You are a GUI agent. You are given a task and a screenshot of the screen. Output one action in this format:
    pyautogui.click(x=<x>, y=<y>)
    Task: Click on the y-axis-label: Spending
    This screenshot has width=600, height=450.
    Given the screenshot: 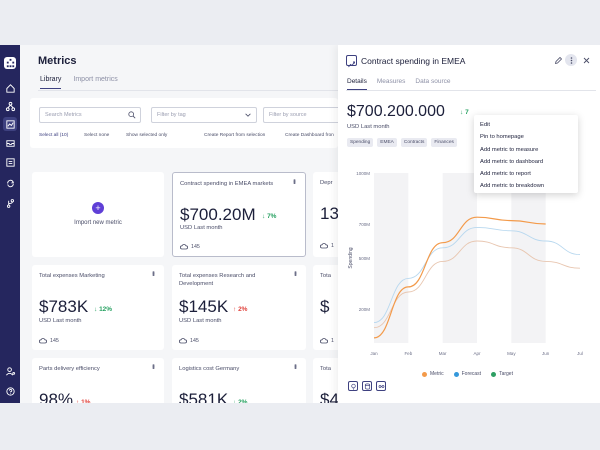 What is the action you would take?
    pyautogui.click(x=351, y=257)
    